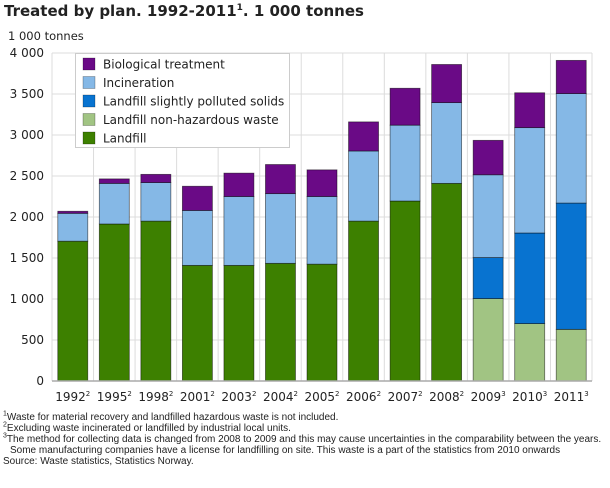  Describe the element at coordinates (27, 53) in the screenshot. I see `y-tick-label: 4 000` at that location.